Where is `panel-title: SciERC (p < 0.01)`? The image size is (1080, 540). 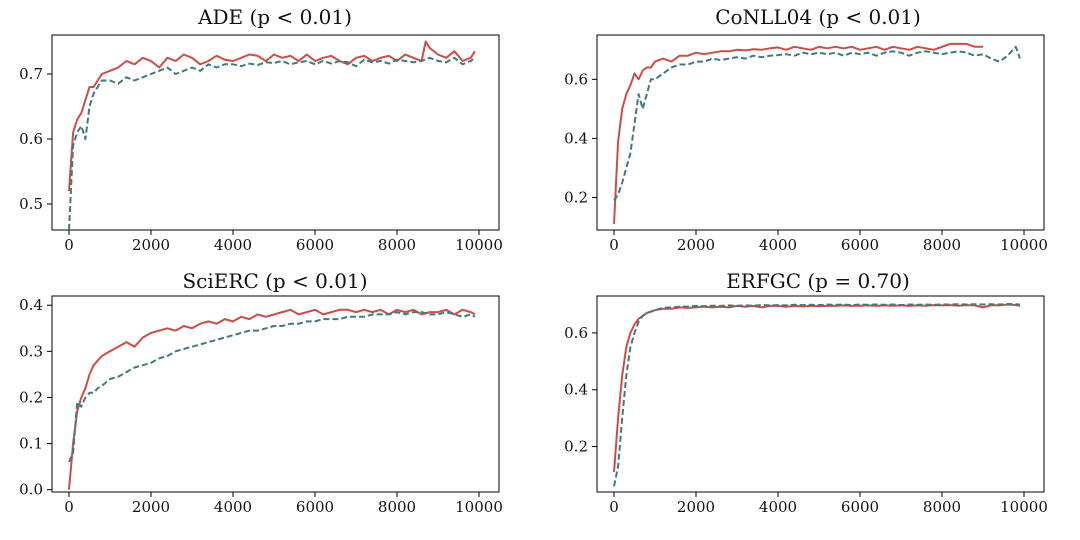 panel-title: SciERC (p < 0.01) is located at coordinates (274, 281).